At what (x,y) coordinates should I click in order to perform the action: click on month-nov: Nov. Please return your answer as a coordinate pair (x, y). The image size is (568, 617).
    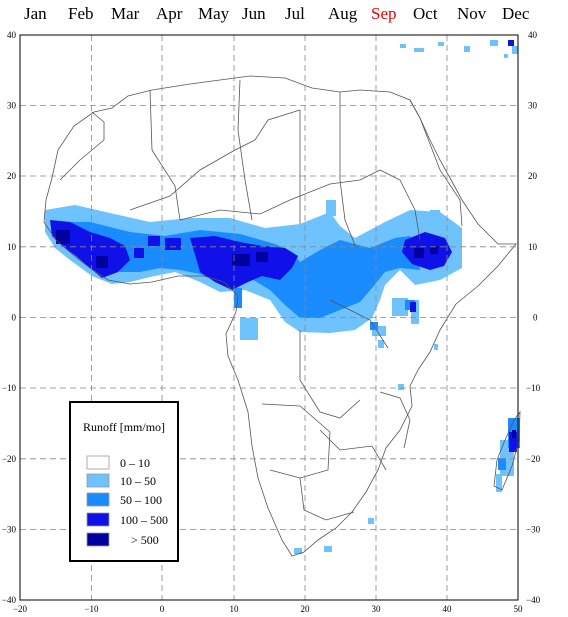
    Looking at the image, I should click on (472, 13).